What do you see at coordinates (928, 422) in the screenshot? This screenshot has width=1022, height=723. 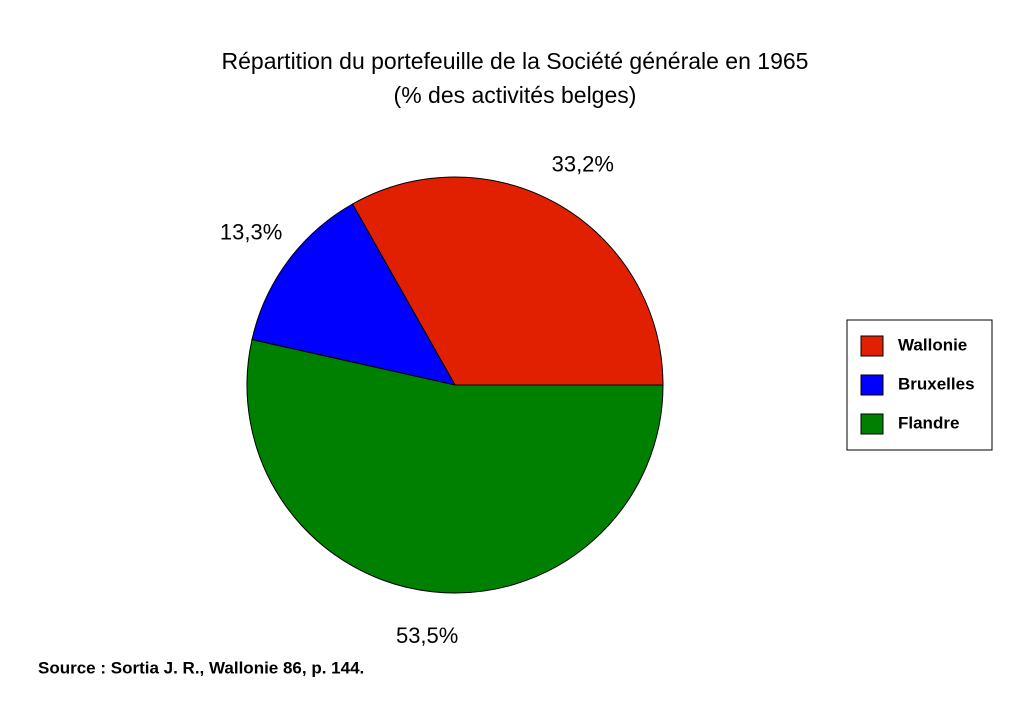 I see `legend-label: Flandre` at bounding box center [928, 422].